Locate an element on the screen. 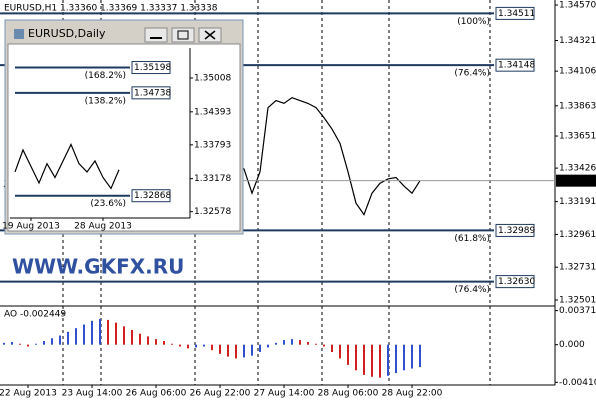 Image resolution: width=596 pixels, height=400 pixels. last-price-box is located at coordinates (576, 180).